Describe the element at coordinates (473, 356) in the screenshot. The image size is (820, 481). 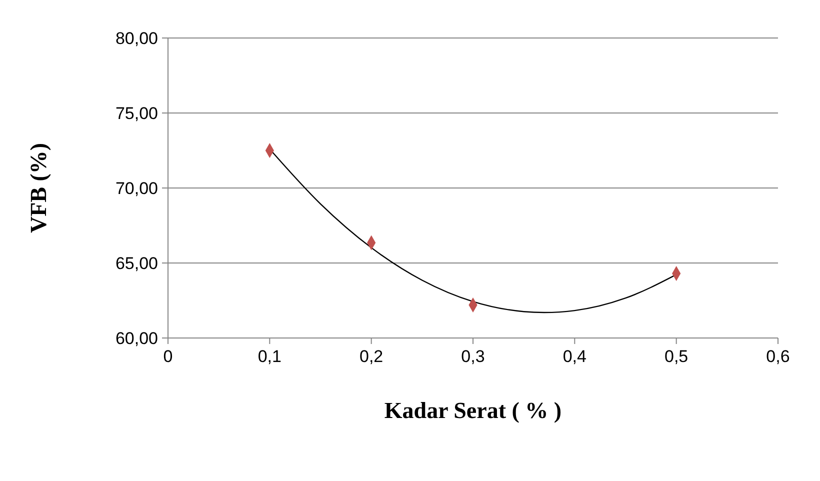
I see `x-tick-label: 0,3` at that location.